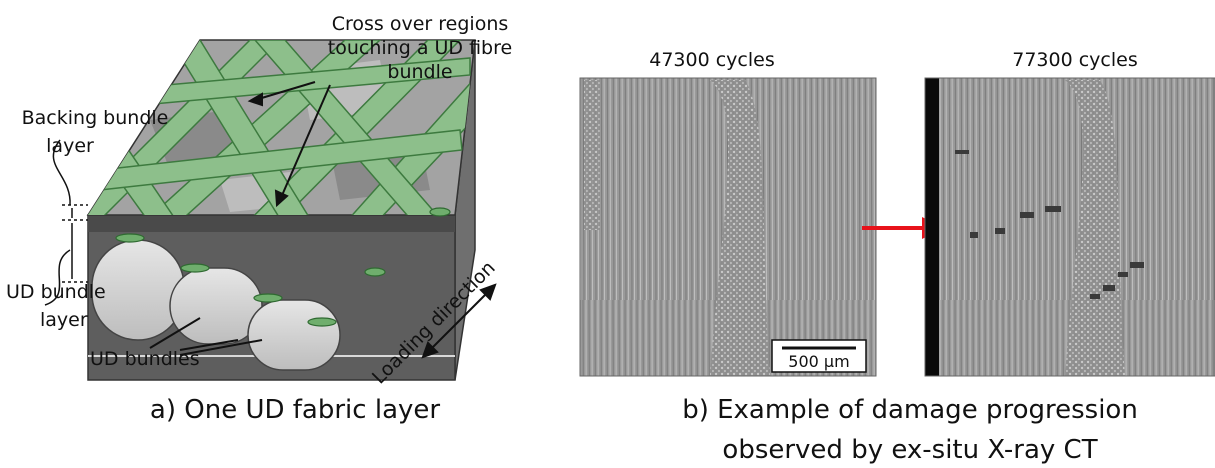  What do you see at coordinates (206, 336) in the screenshot?
I see `ud-bundles-arrows` at bounding box center [206, 336].